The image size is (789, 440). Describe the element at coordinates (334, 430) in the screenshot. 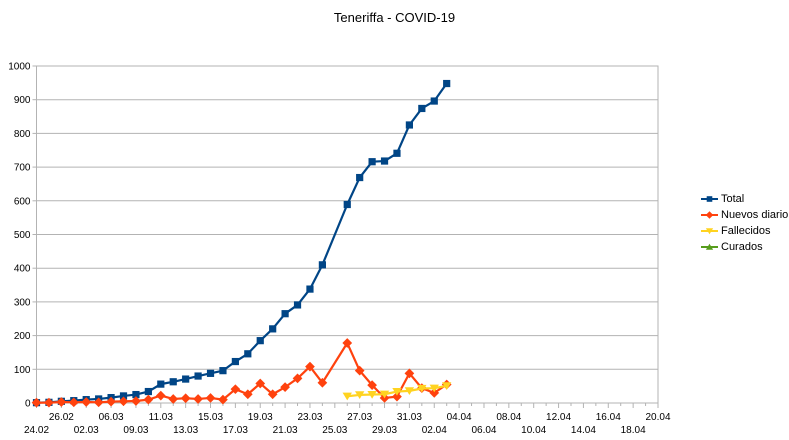

I see `x-tick-label: 25.03` at that location.